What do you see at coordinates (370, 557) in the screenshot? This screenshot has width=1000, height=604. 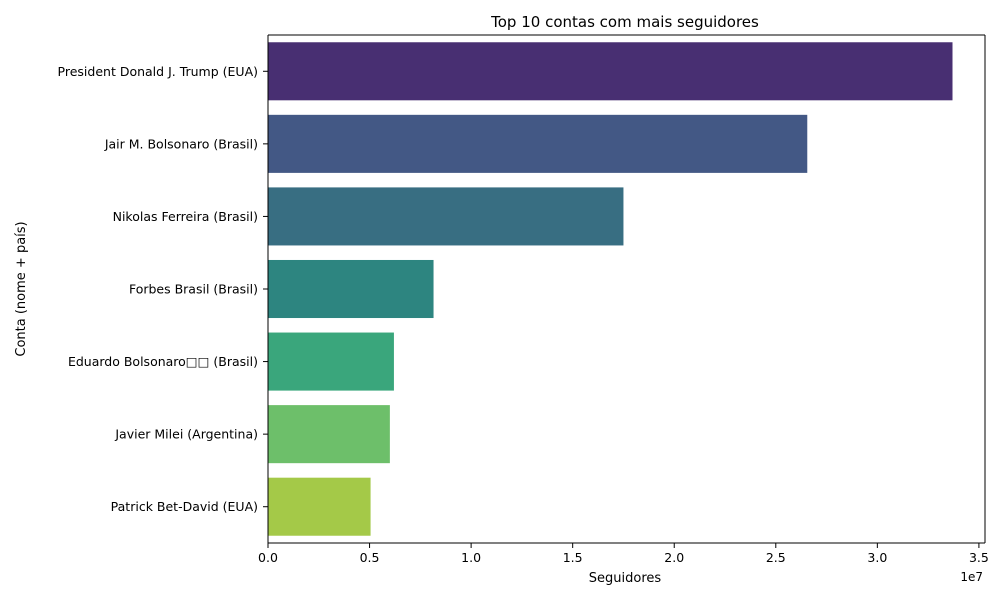 I see `x-tick-label: 0.5` at bounding box center [370, 557].